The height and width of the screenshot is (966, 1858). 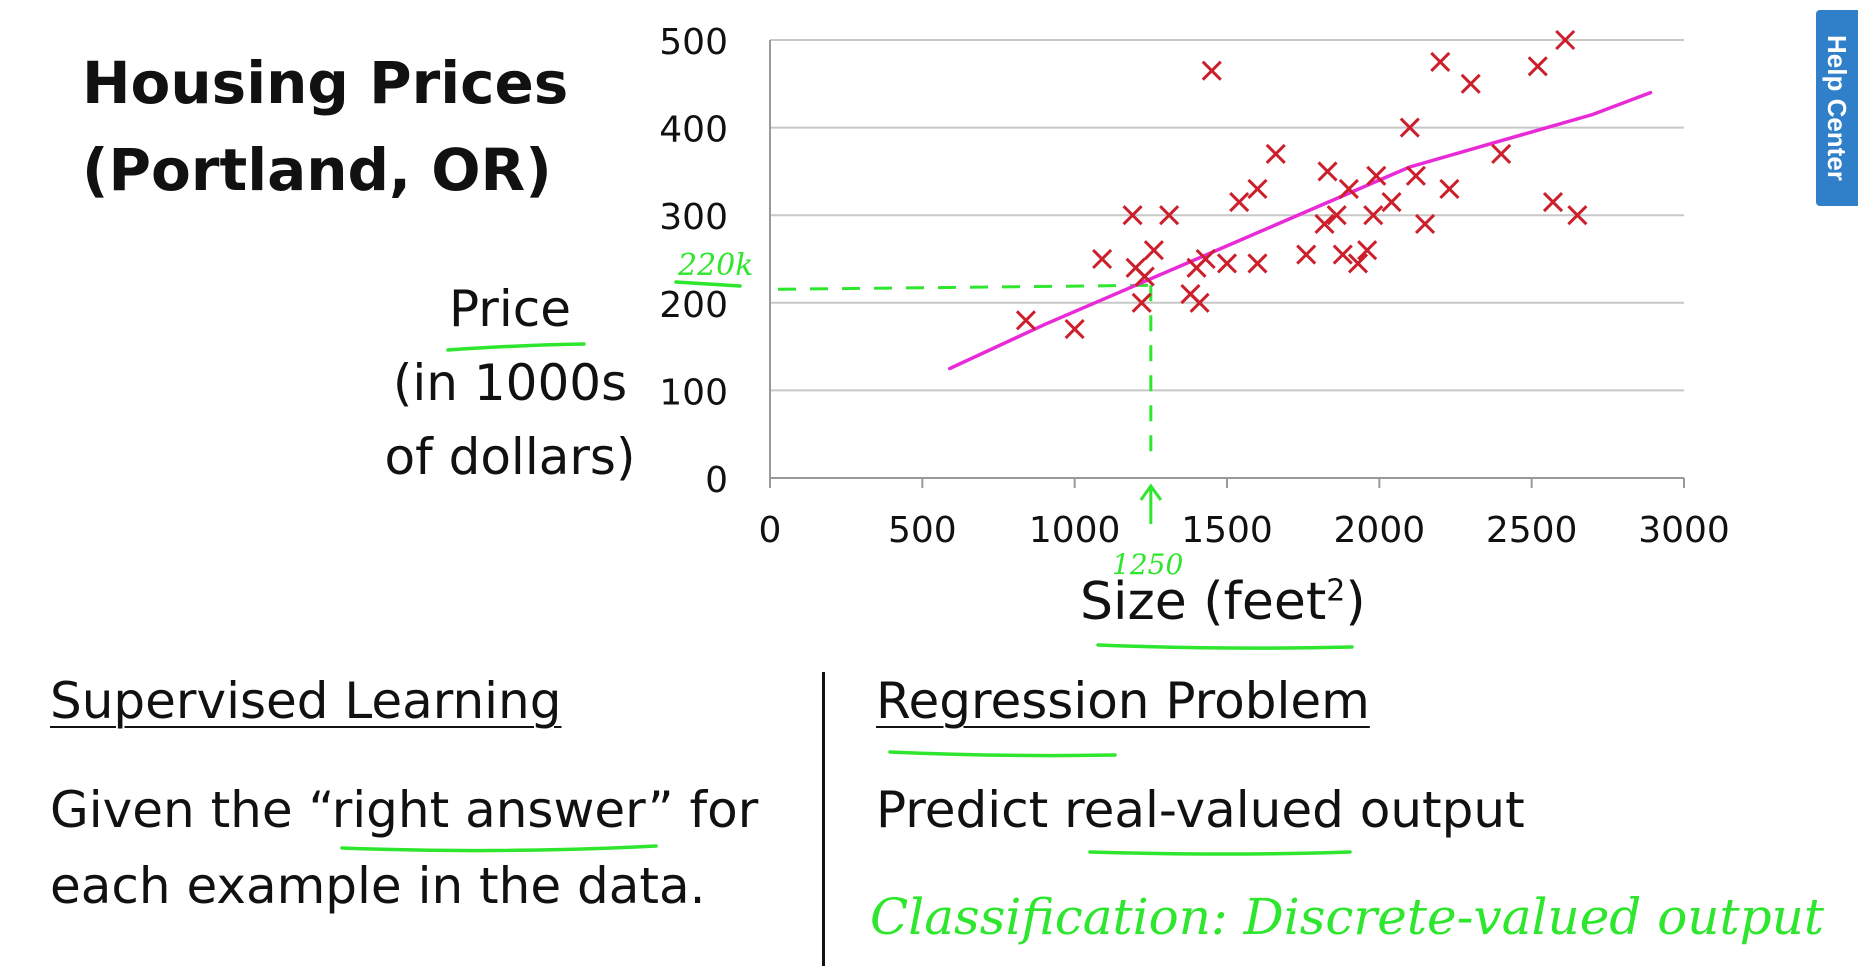 What do you see at coordinates (708, 284) in the screenshot?
I see `underline-220k` at bounding box center [708, 284].